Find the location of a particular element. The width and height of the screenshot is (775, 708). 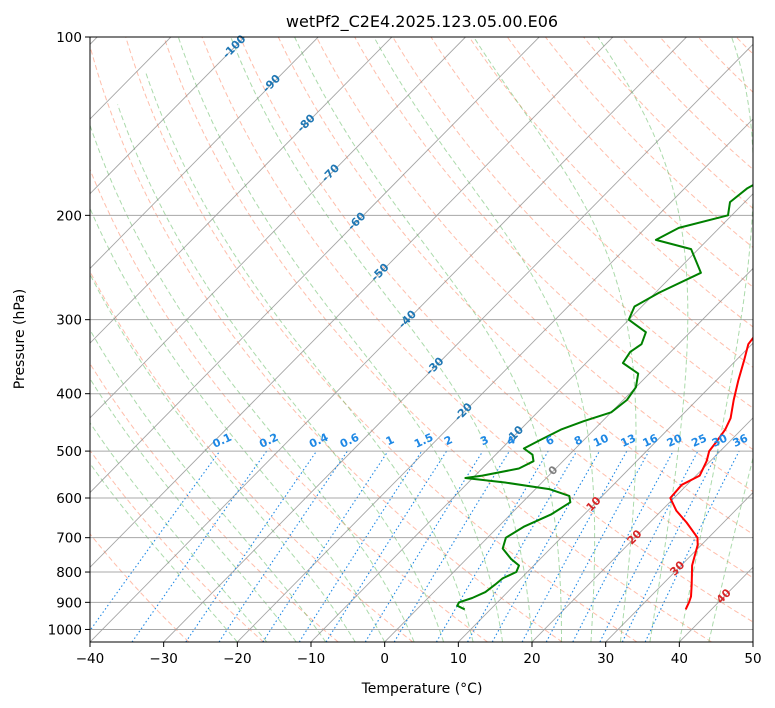

mixing-ratio-label: 1 is located at coordinates (390, 440).